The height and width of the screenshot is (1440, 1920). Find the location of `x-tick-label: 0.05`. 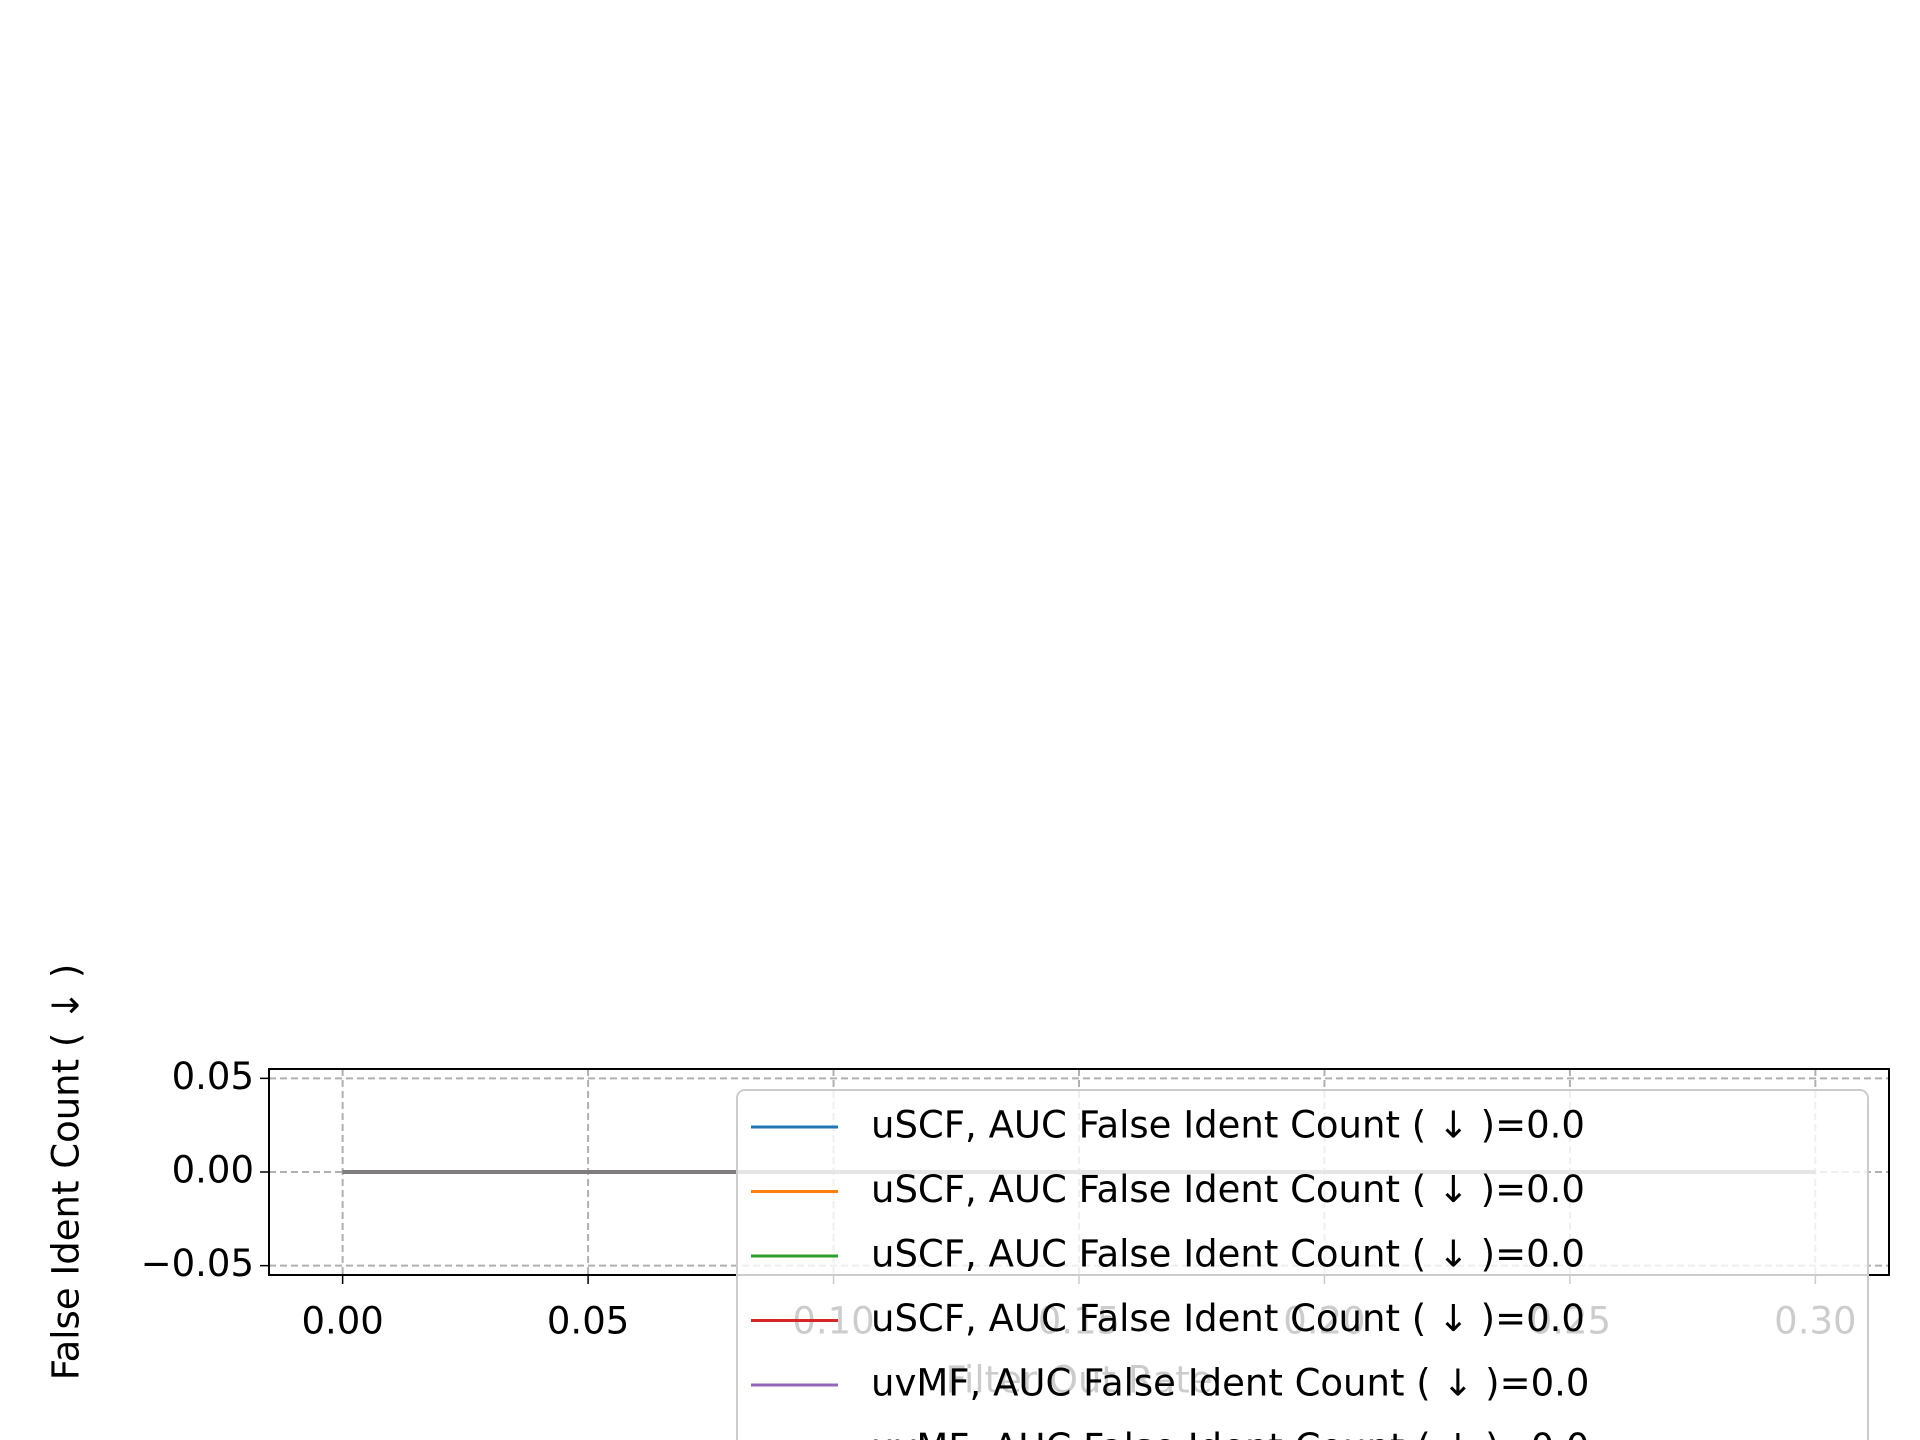

x-tick-label: 0.05 is located at coordinates (588, 1321).